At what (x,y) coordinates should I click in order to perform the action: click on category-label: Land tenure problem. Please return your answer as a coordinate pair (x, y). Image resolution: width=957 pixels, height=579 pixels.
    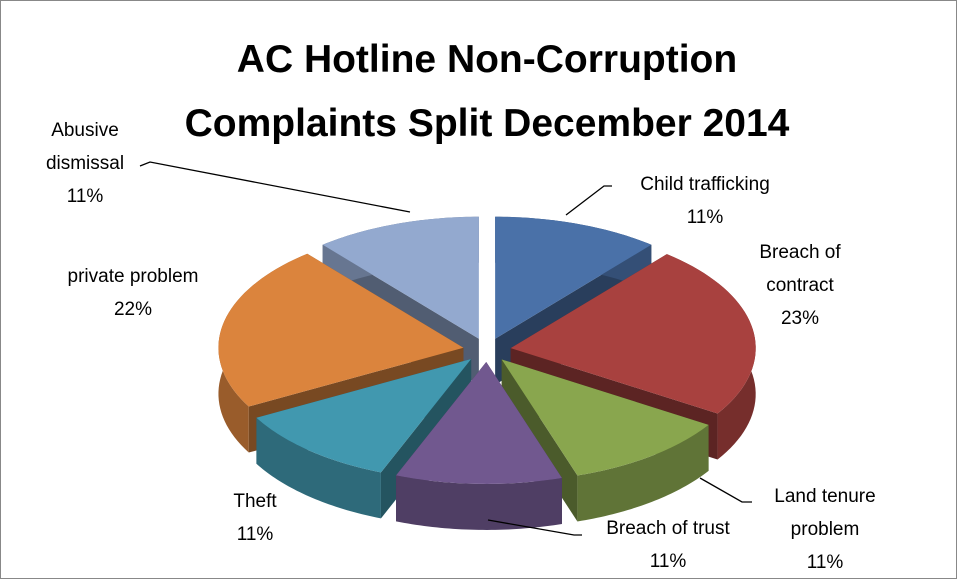
    Looking at the image, I should click on (825, 513).